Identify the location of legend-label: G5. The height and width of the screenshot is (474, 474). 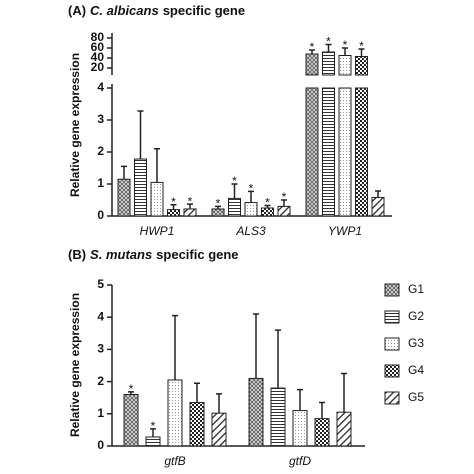
(416, 397).